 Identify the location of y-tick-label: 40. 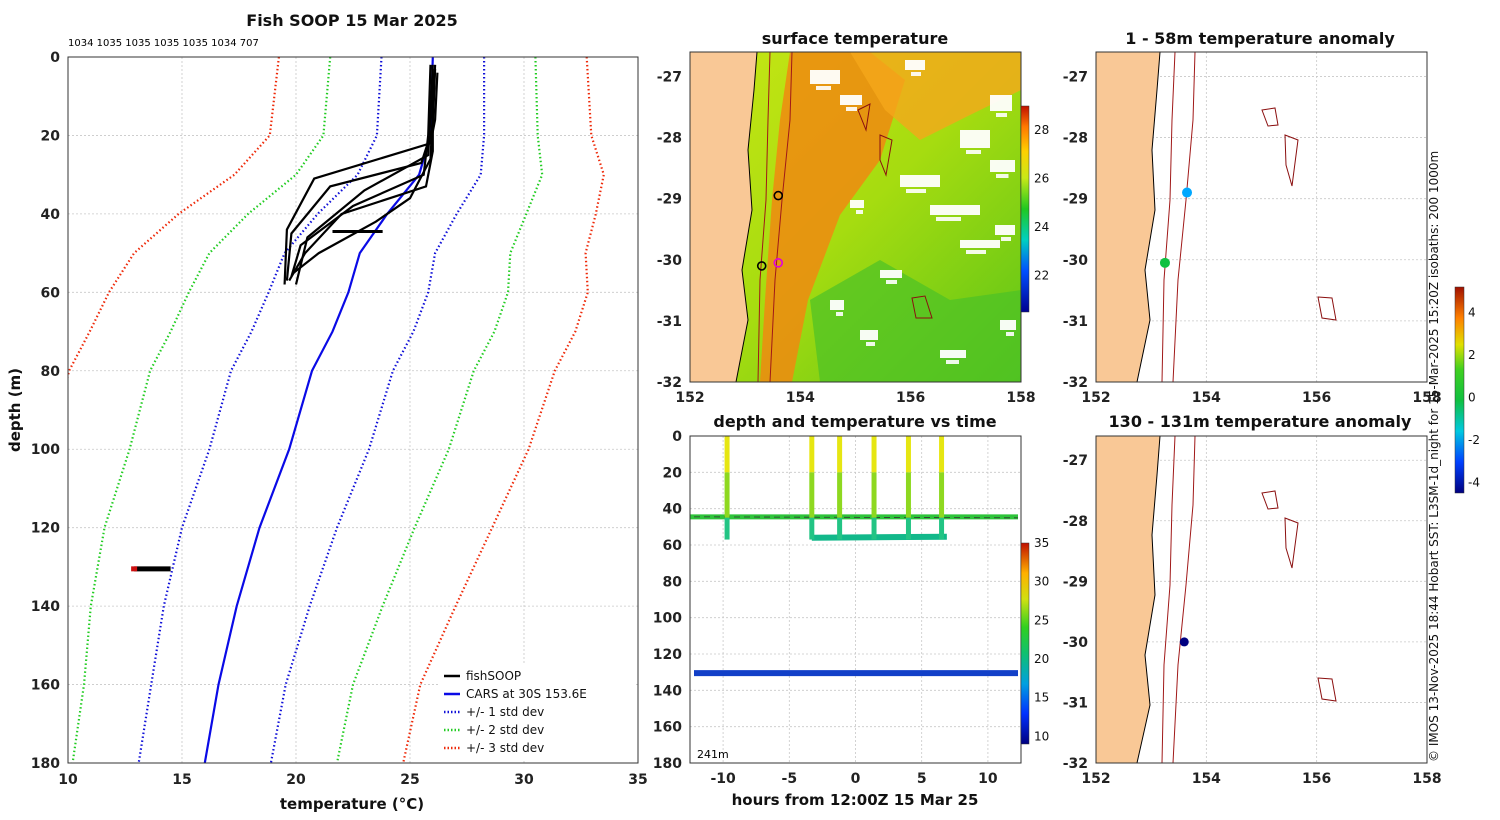
(673, 510).